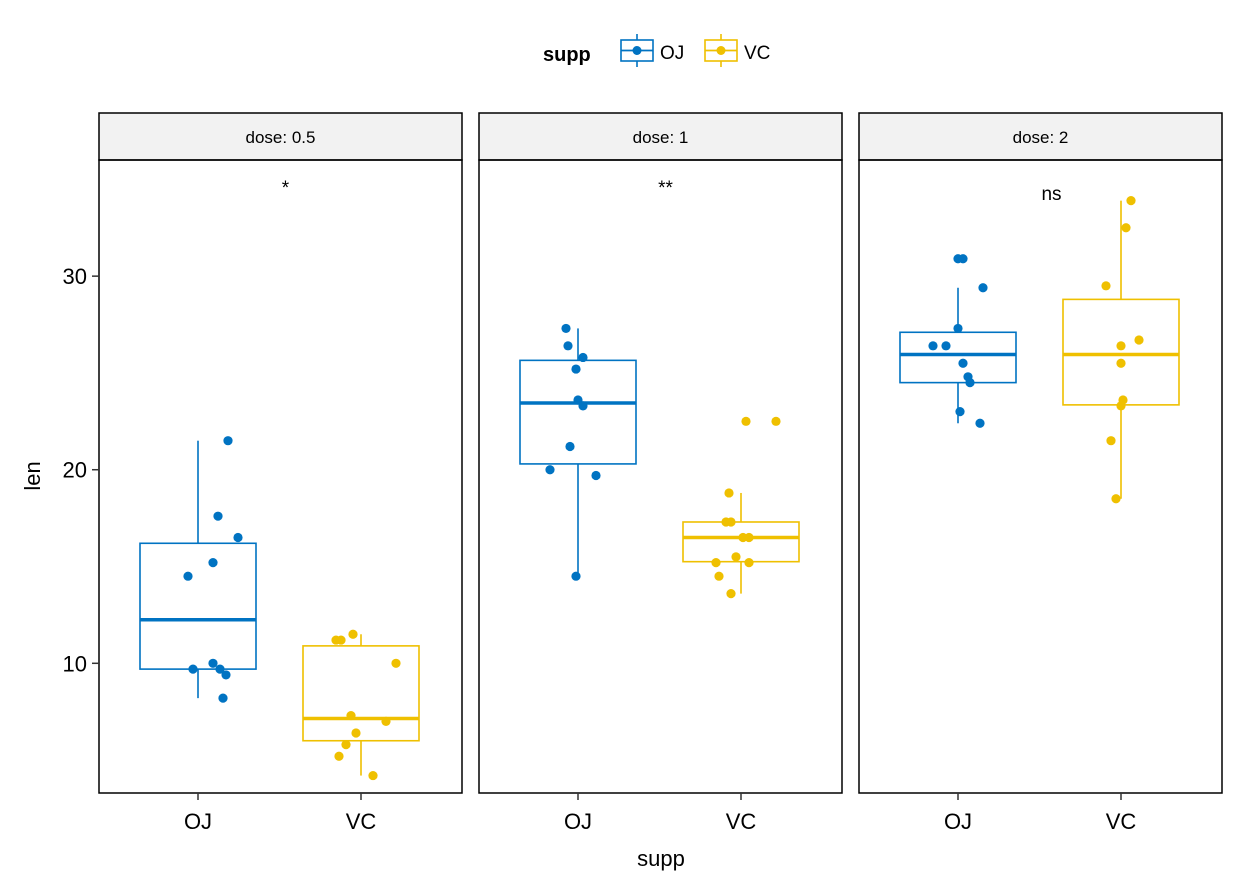 The height and width of the screenshot is (886, 1240). Describe the element at coordinates (75, 276) in the screenshot. I see `y-tick-label: 30` at that location.